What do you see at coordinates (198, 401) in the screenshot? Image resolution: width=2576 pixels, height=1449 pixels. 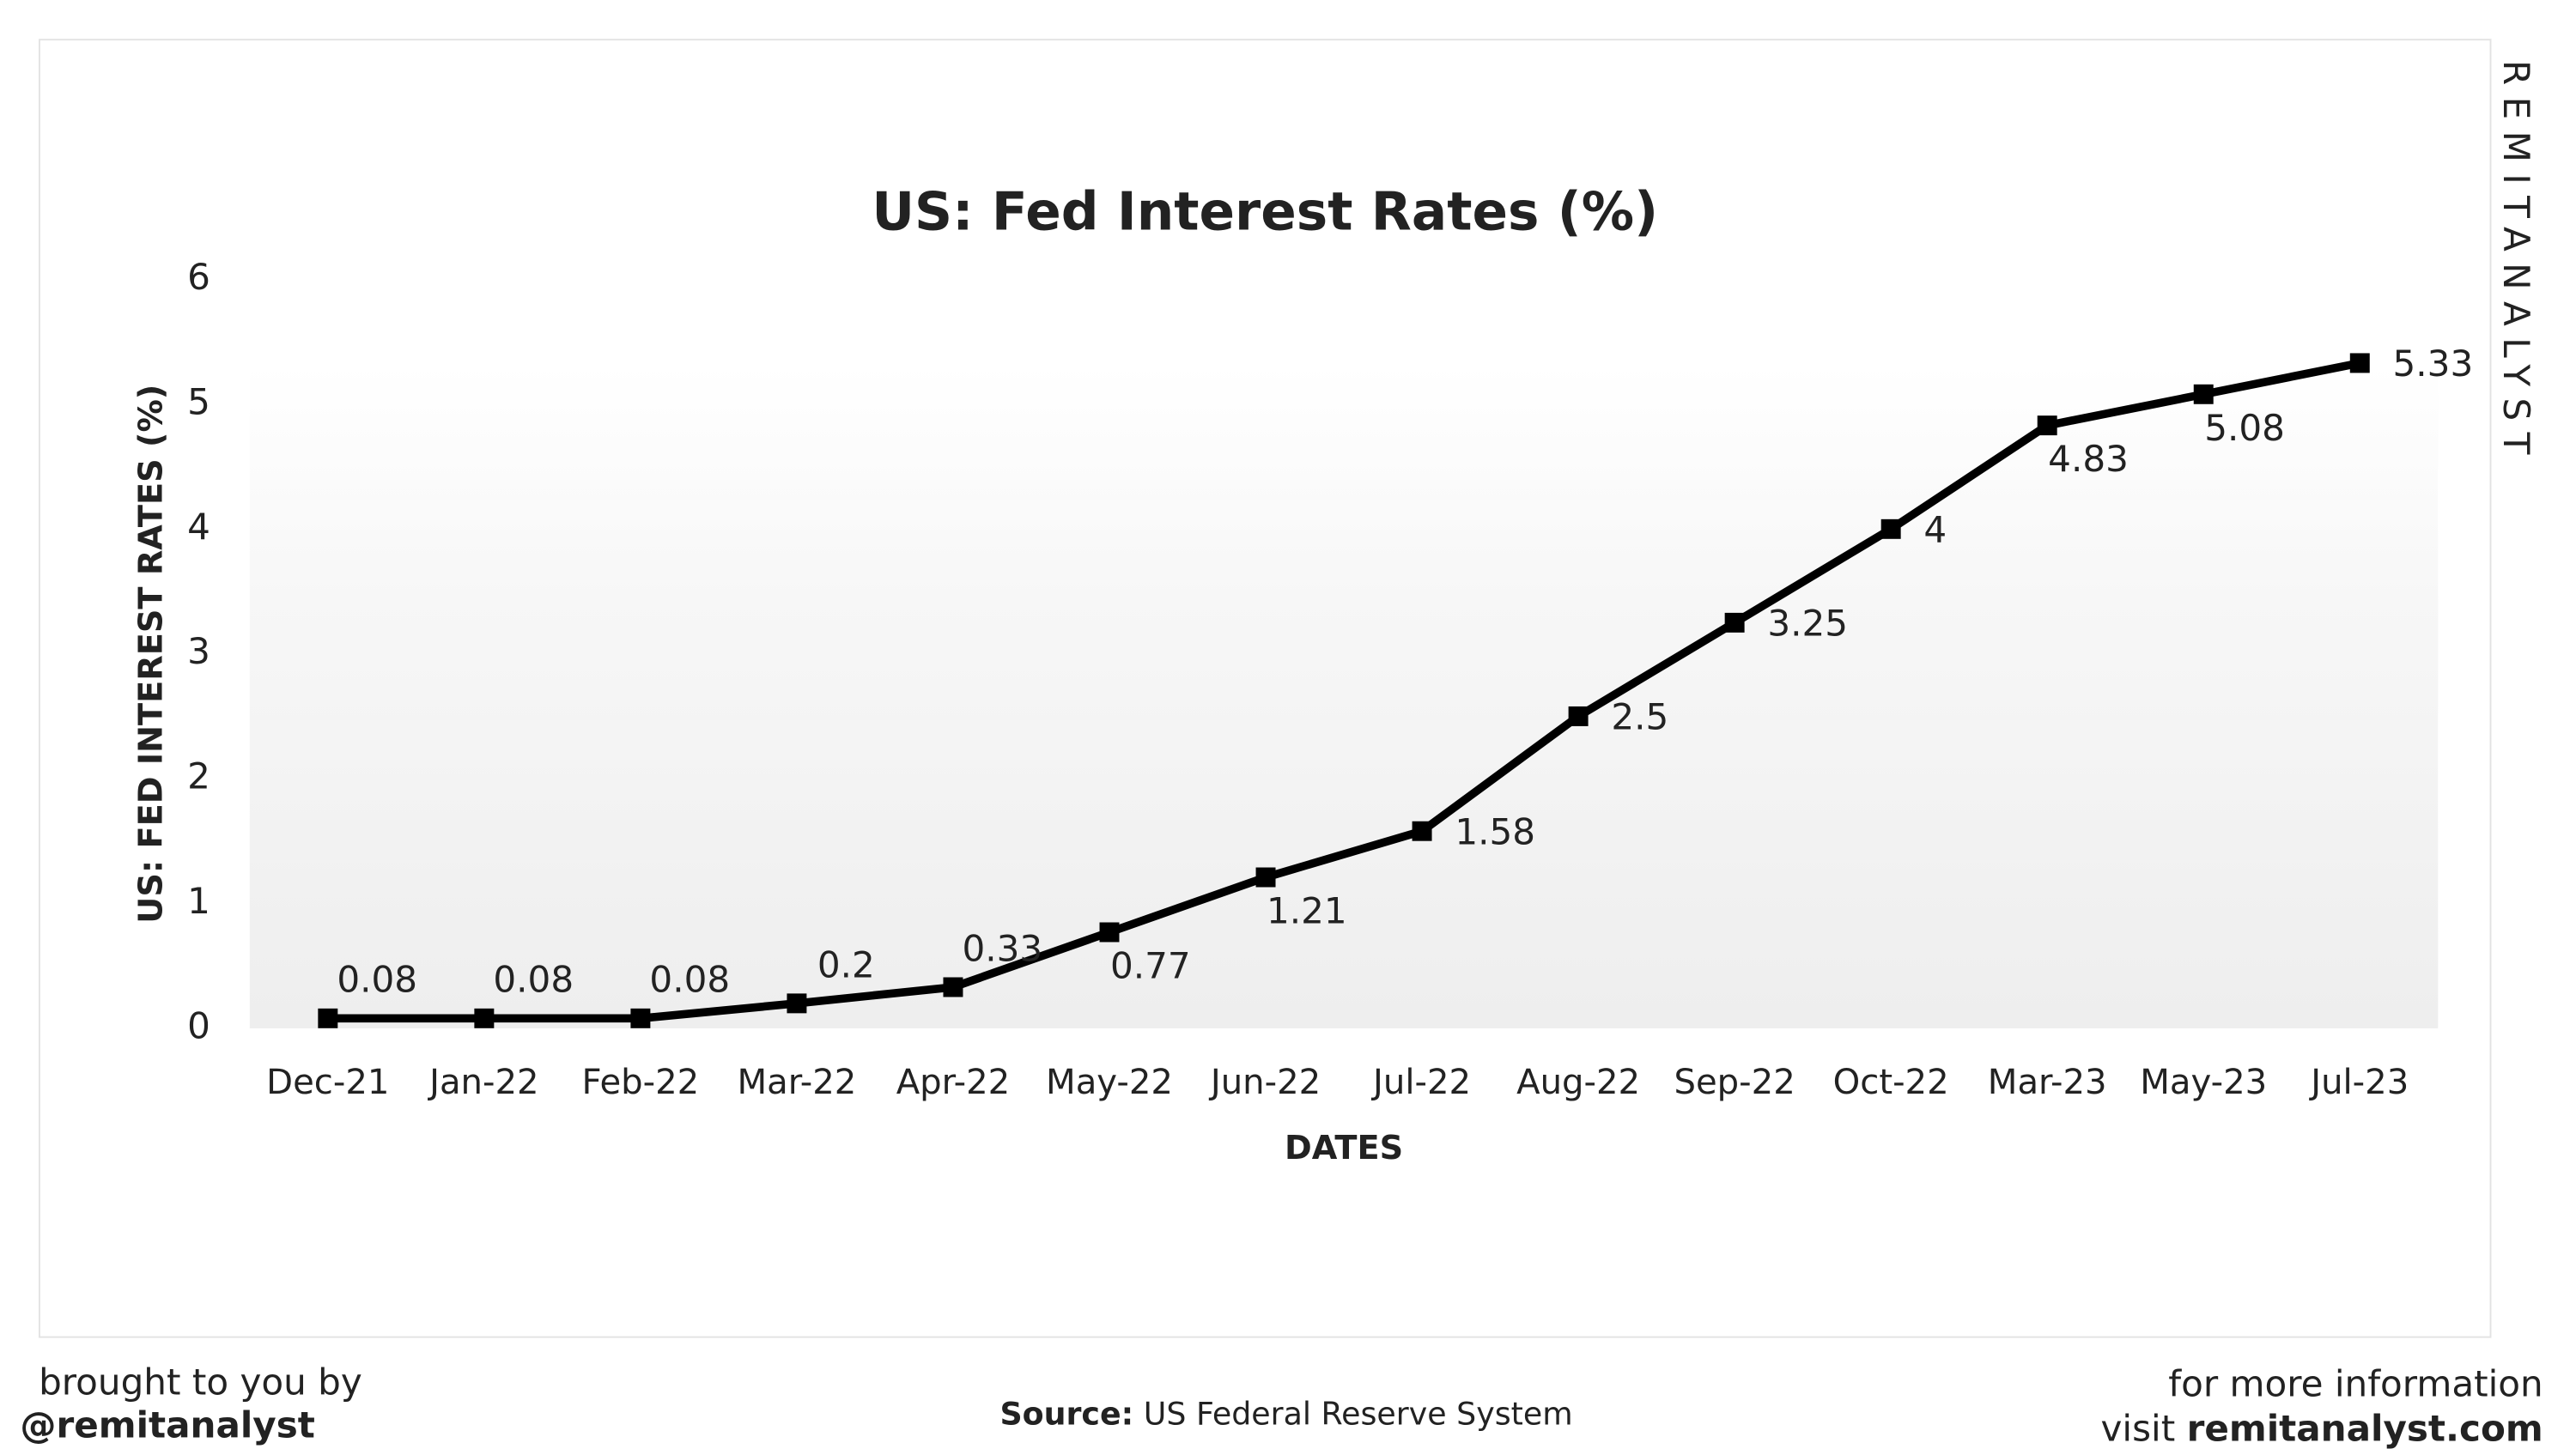 I see `y-tick-label: 5` at bounding box center [198, 401].